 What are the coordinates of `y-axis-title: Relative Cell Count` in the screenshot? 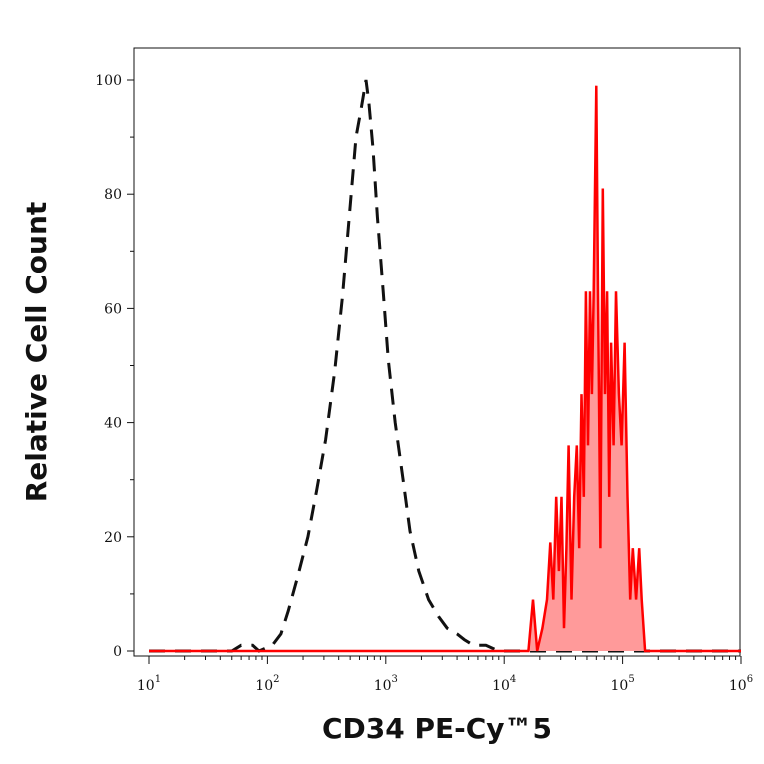 It's located at (36, 352).